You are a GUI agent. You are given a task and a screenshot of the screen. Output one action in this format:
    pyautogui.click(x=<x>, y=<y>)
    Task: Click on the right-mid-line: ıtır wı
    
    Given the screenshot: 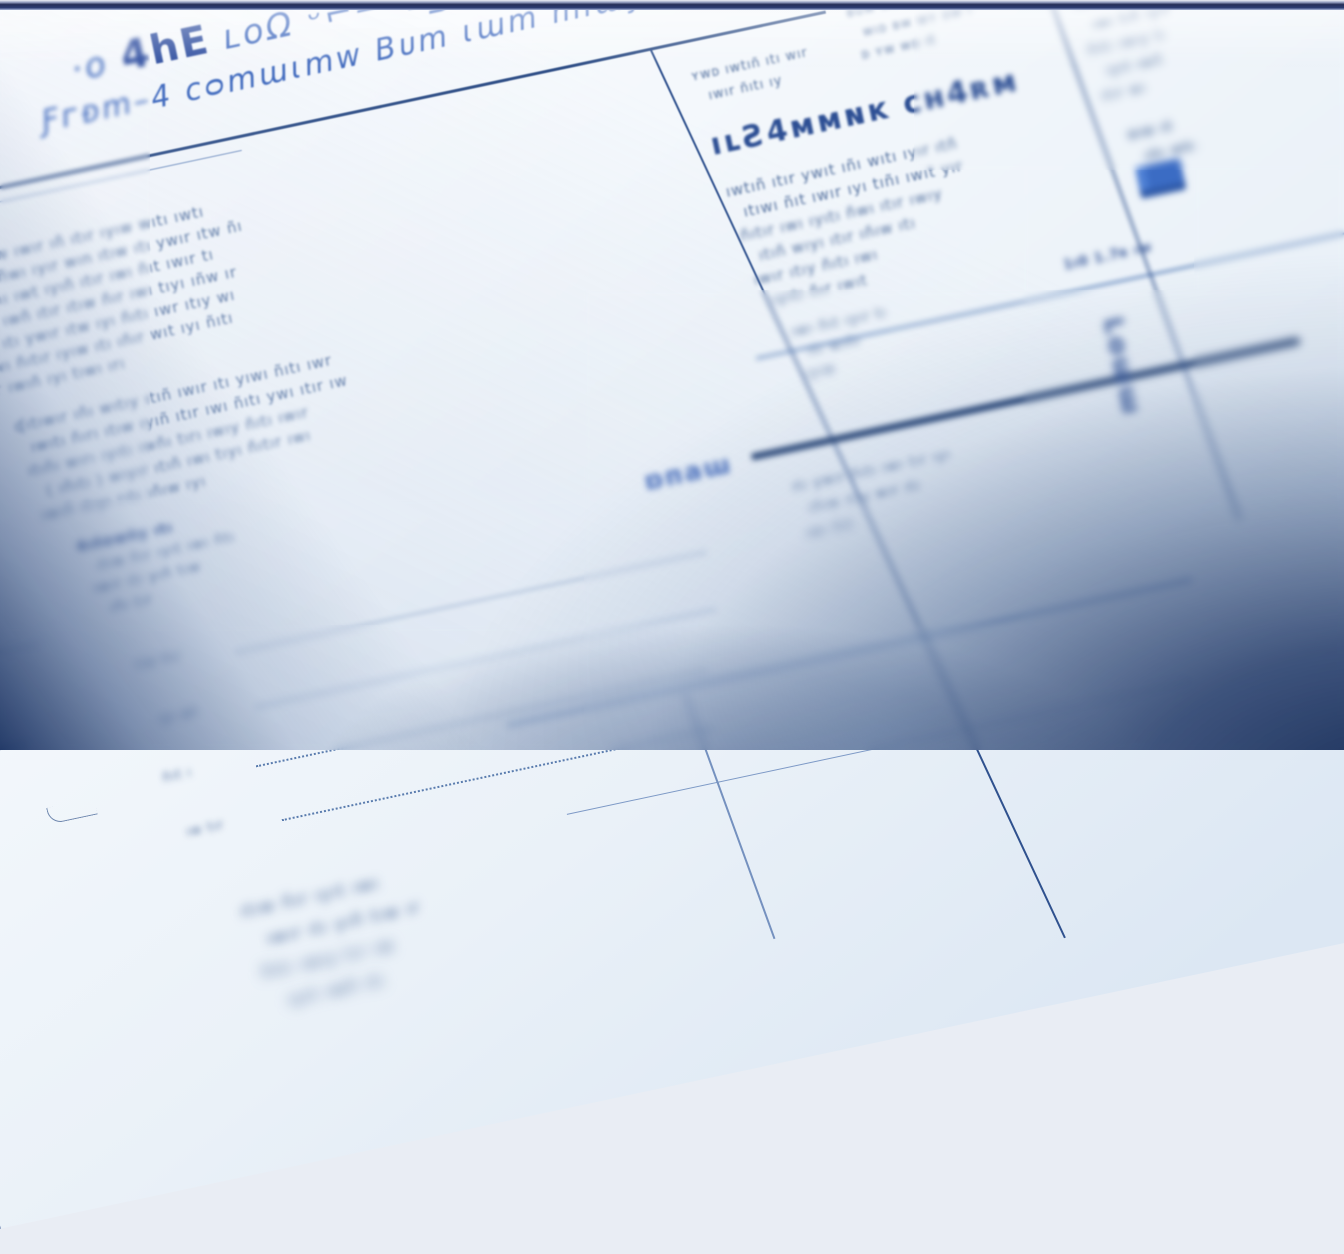 What is the action you would take?
    pyautogui.click(x=1123, y=92)
    